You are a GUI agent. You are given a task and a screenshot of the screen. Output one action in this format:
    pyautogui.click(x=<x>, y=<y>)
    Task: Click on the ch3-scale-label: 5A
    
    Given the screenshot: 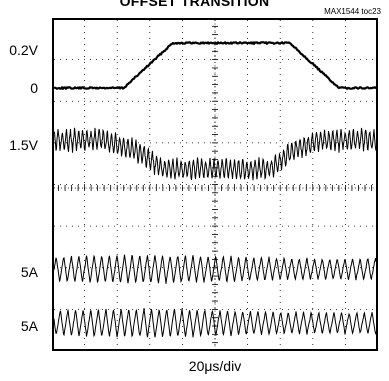 What is the action you would take?
    pyautogui.click(x=29, y=272)
    